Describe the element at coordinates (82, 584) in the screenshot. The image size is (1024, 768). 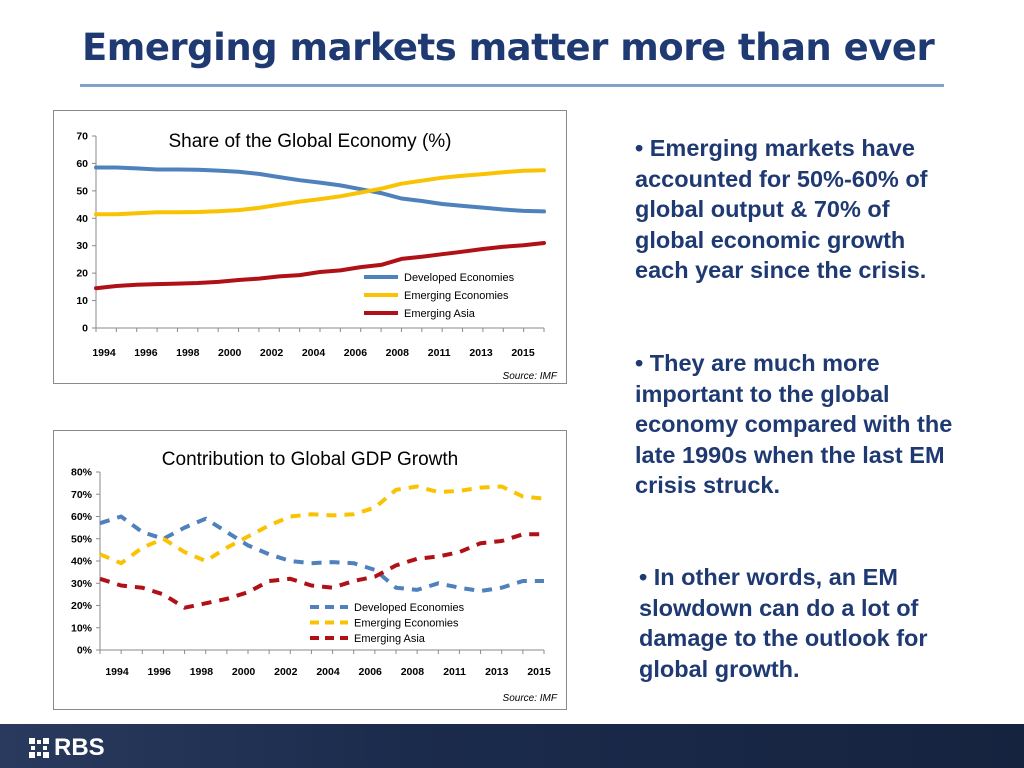
I see `y-tick-label: 30%` at that location.